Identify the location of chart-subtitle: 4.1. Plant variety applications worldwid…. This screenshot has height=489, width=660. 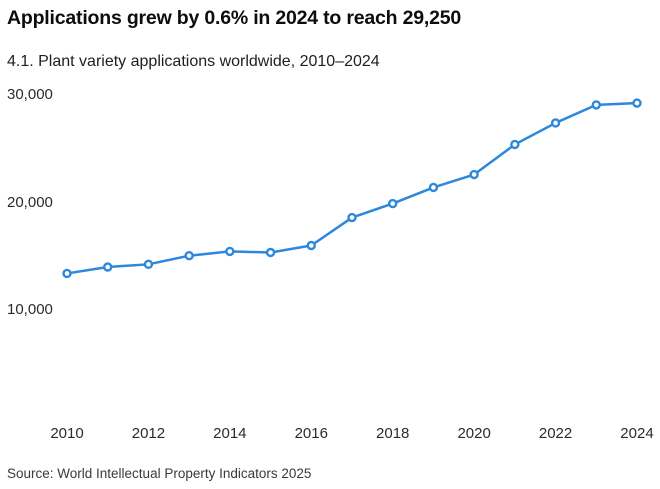
(193, 61).